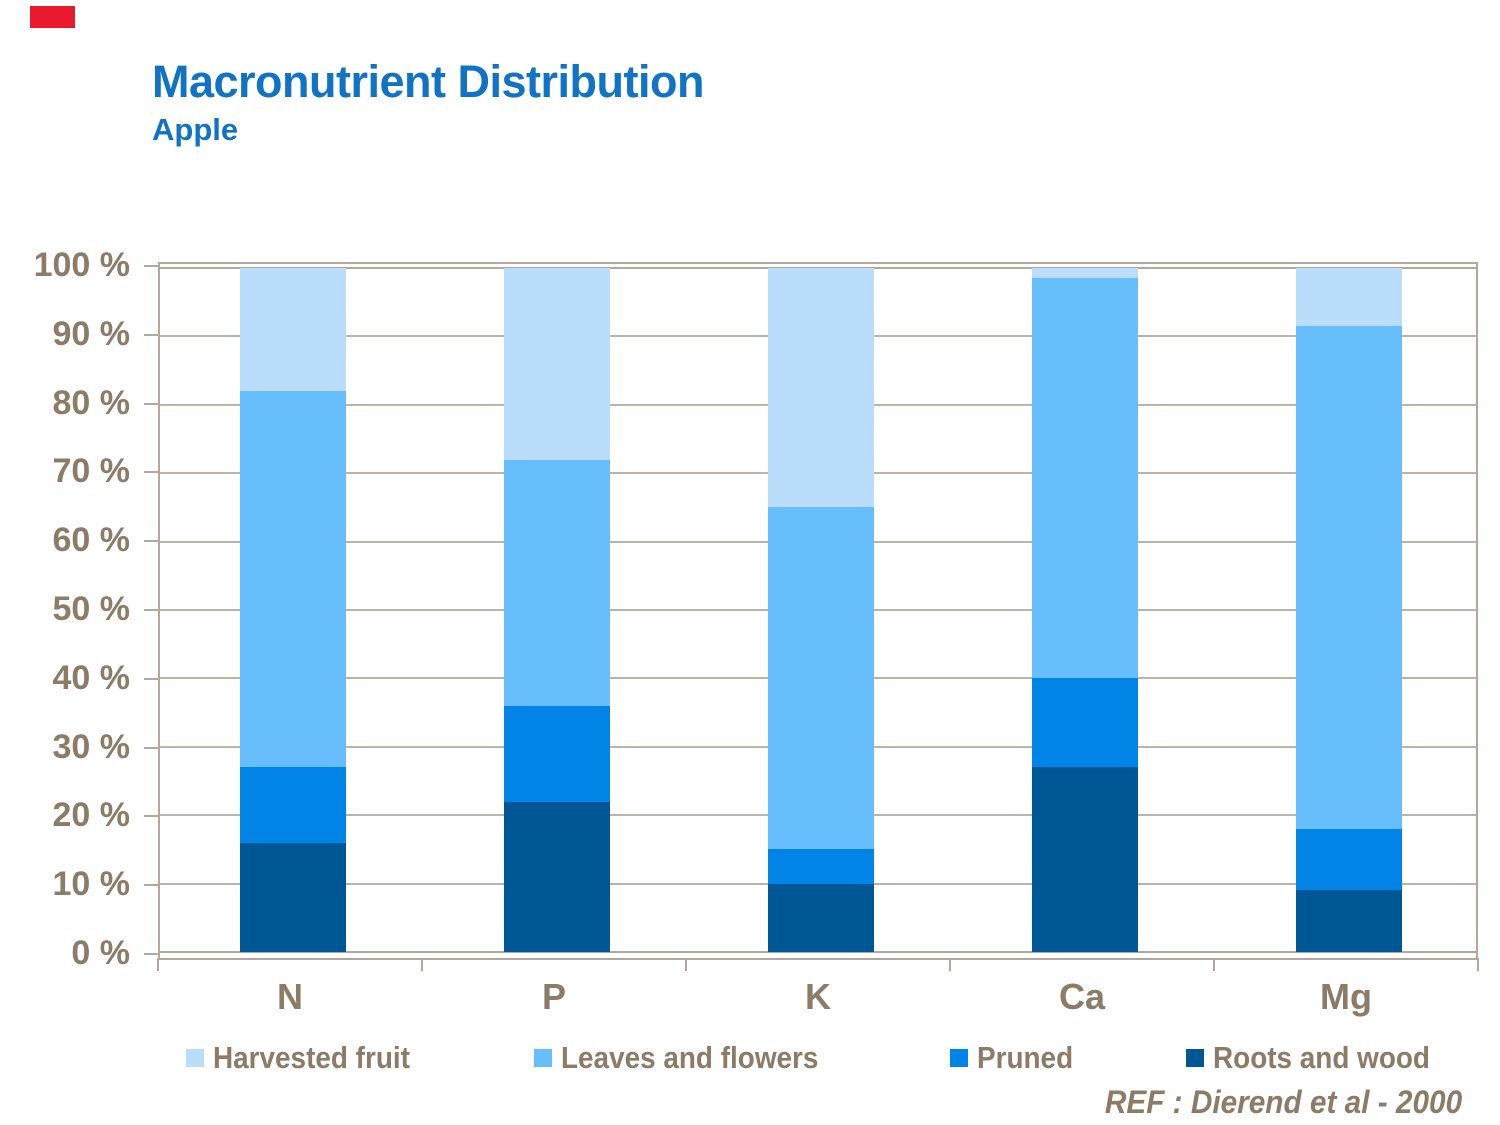  What do you see at coordinates (1085, 273) in the screenshot?
I see `segment-Ca-harvested-fruit` at bounding box center [1085, 273].